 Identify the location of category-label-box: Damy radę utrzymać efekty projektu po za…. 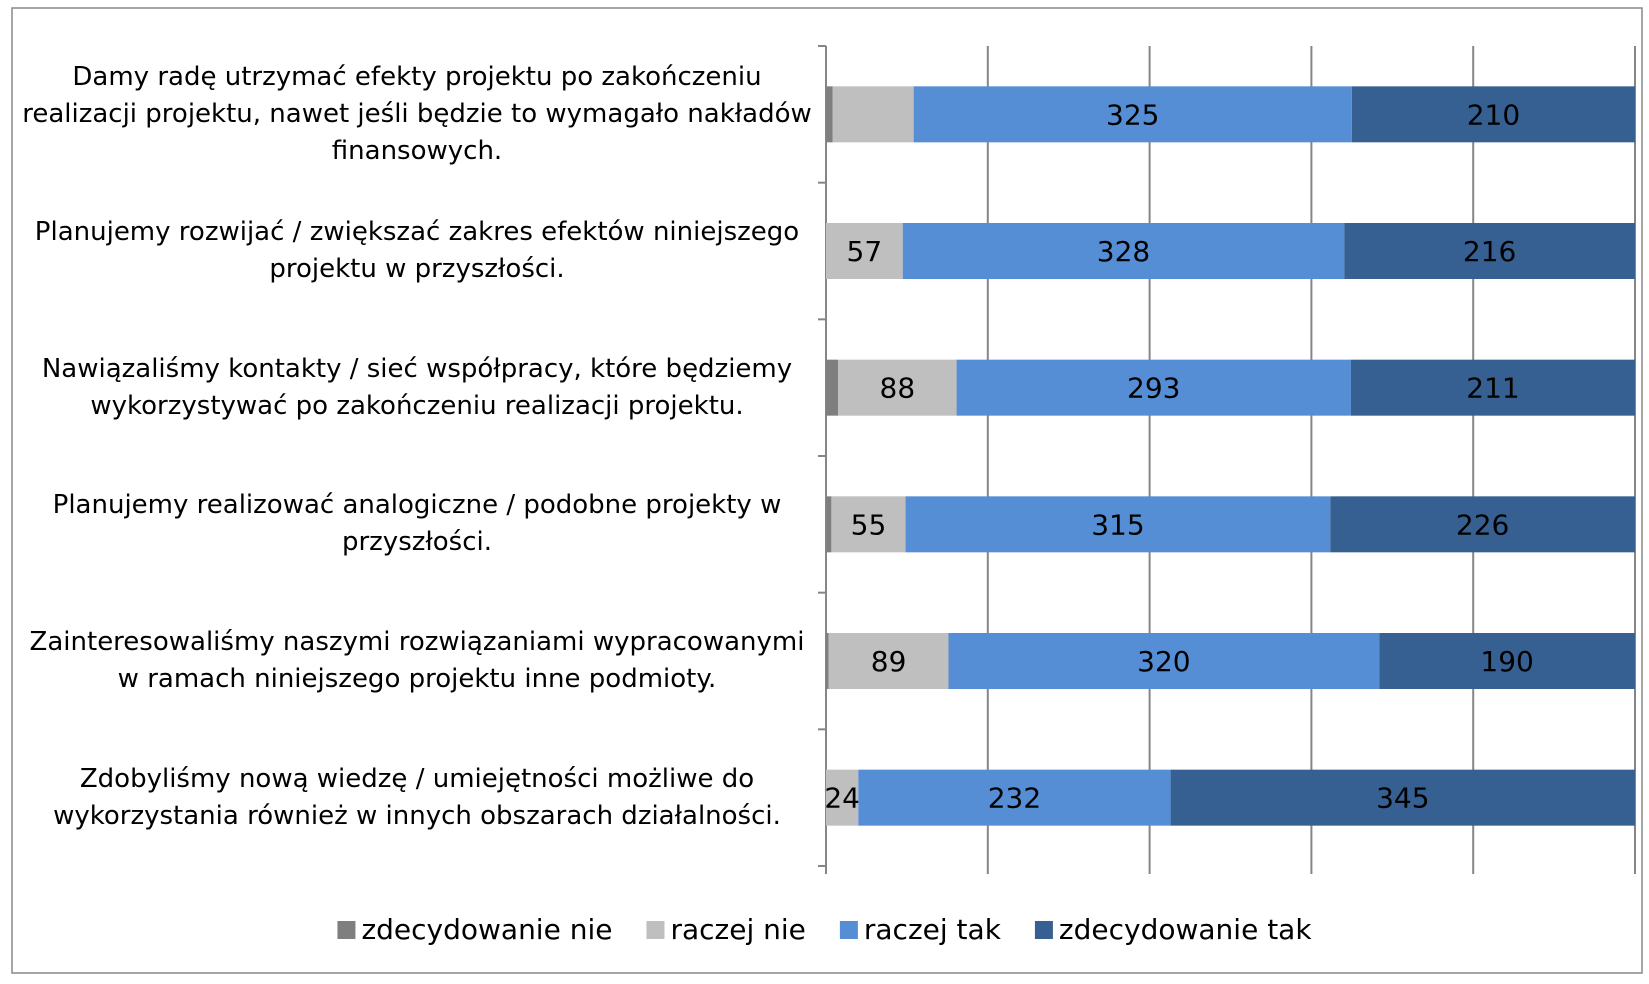
(417, 114).